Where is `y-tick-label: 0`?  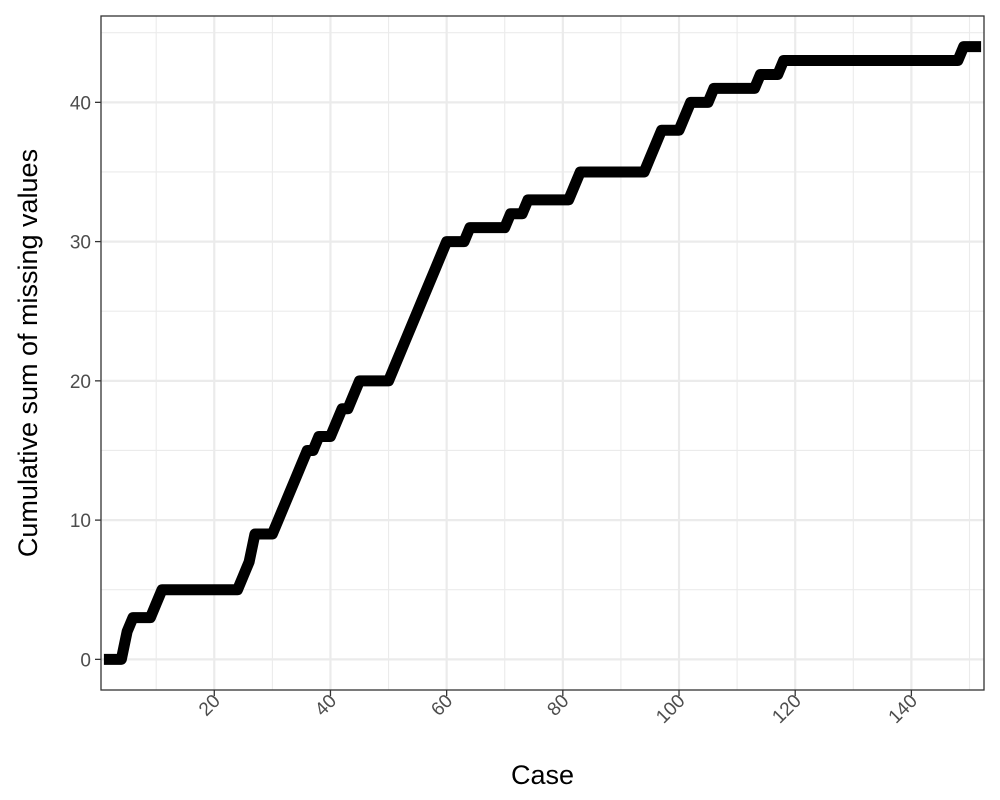 y-tick-label: 0 is located at coordinates (85, 660).